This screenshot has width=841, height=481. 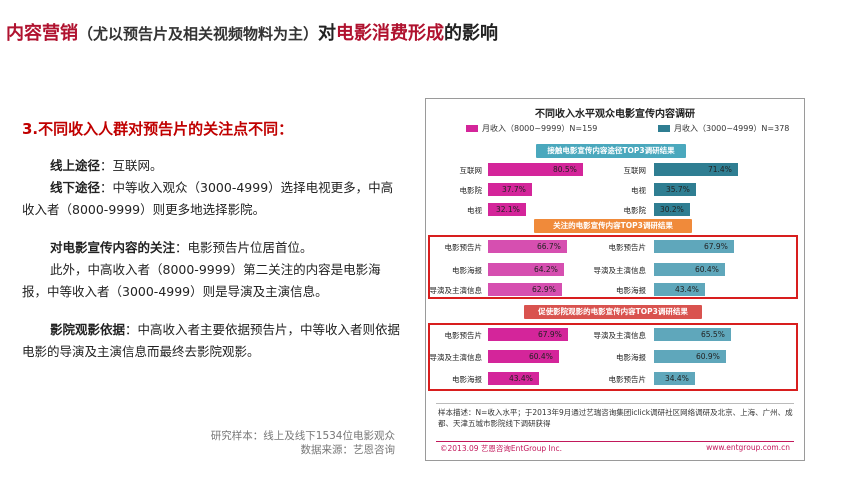 What do you see at coordinates (615, 441) in the screenshot?
I see `figure-bottom-line` at bounding box center [615, 441].